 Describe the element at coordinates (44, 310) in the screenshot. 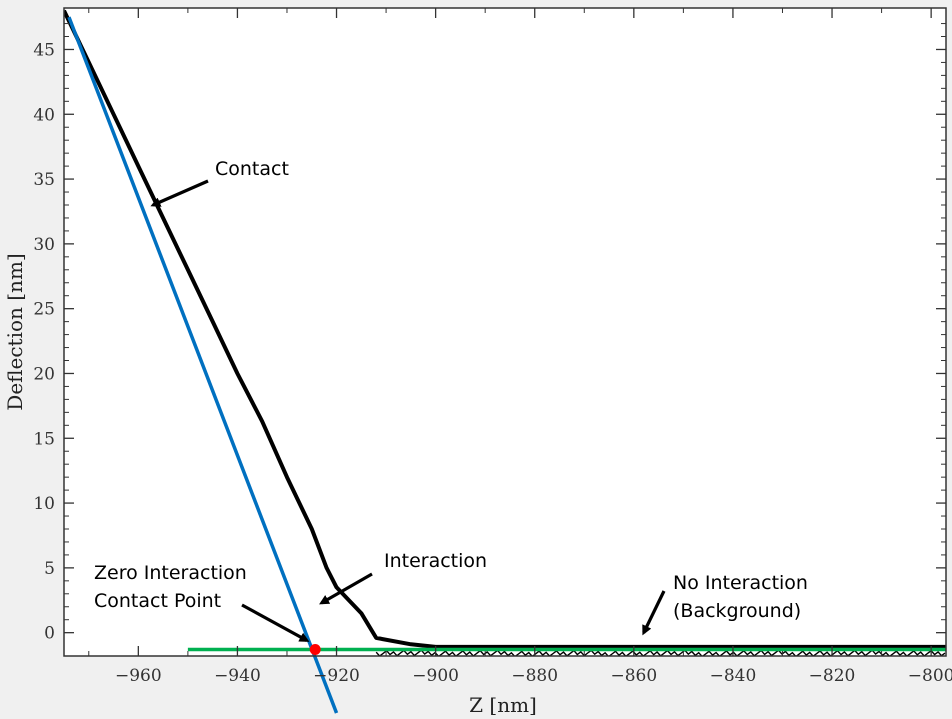

I see `y-tick-label: 25` at that location.